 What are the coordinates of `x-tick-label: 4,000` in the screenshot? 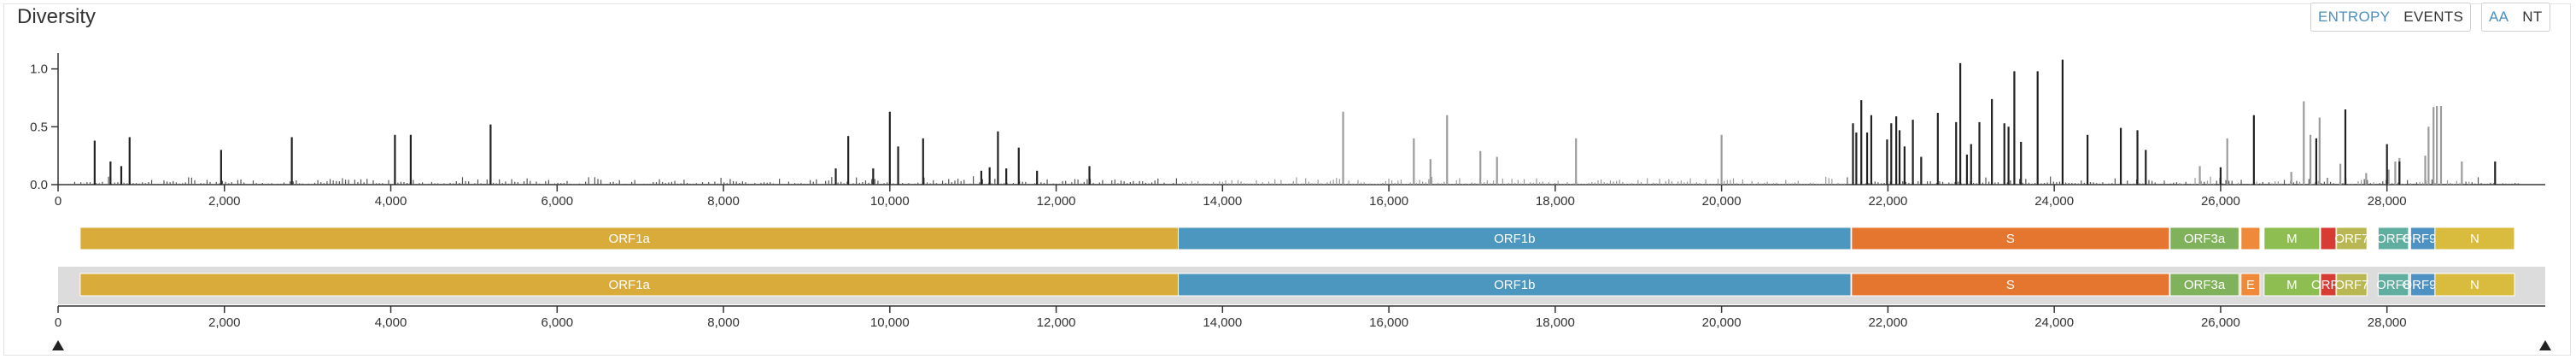 It's located at (391, 201).